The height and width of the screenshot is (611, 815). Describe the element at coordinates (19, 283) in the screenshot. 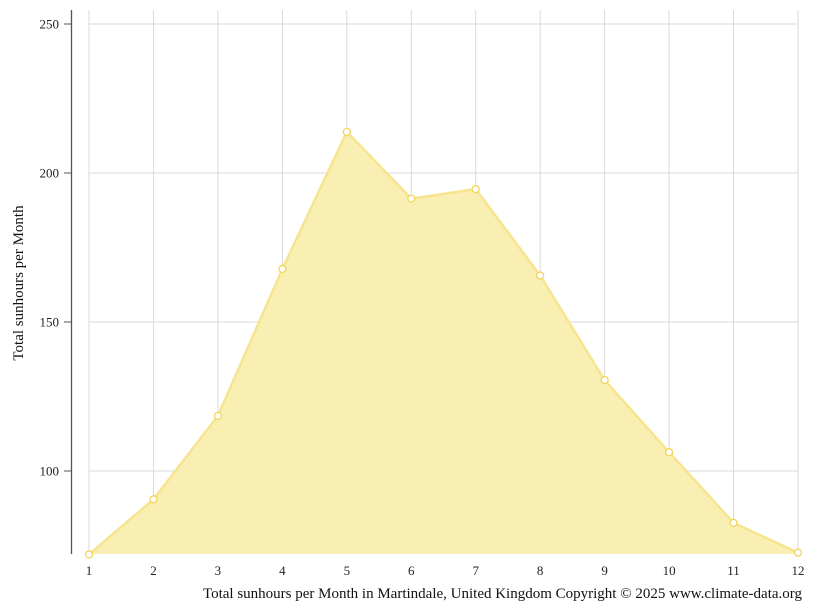

I see `y-axis-title: Total sunhours per Month` at that location.